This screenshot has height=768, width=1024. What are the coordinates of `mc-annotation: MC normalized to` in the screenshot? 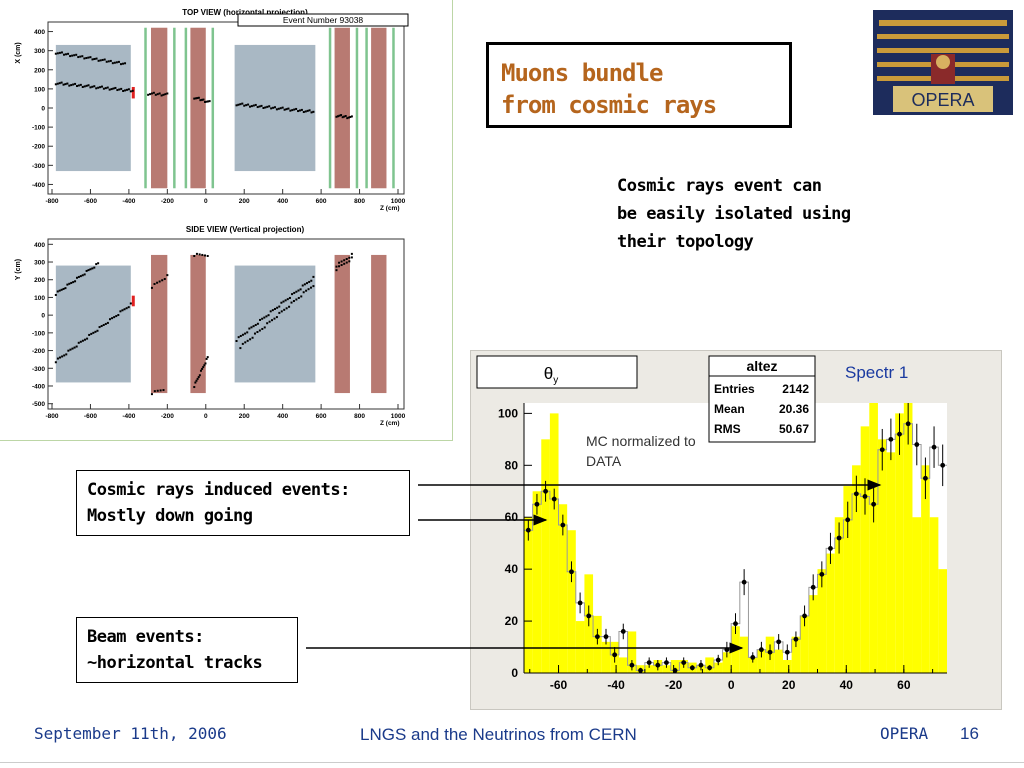 It's located at (641, 441).